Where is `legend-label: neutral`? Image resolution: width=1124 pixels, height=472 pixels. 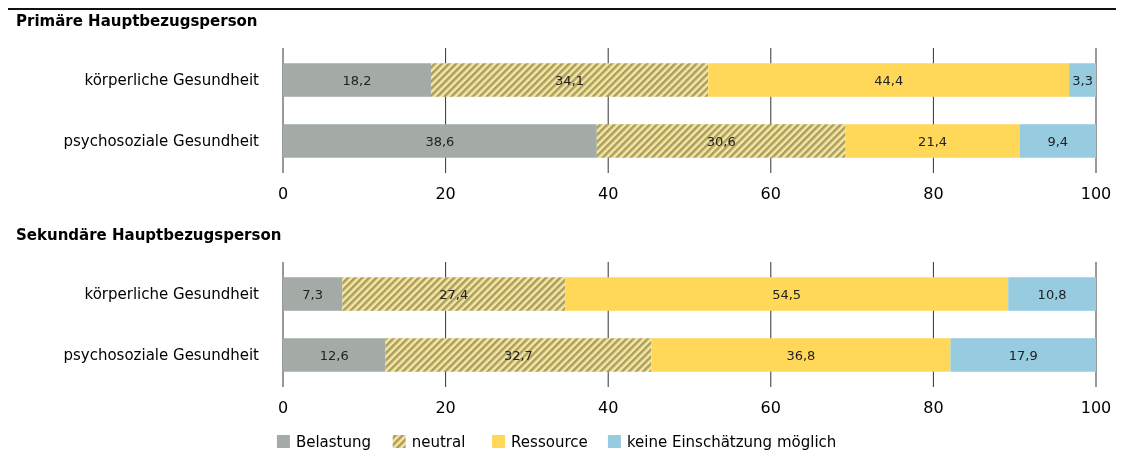 legend-label: neutral is located at coordinates (438, 442).